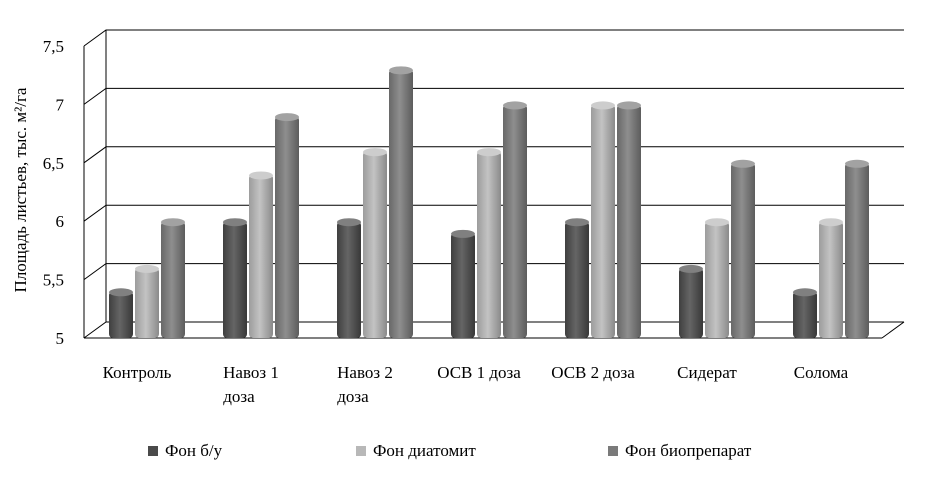 Image resolution: width=930 pixels, height=499 pixels. What do you see at coordinates (593, 372) in the screenshot?
I see `x-category-label: ОСВ 2 доза` at bounding box center [593, 372].